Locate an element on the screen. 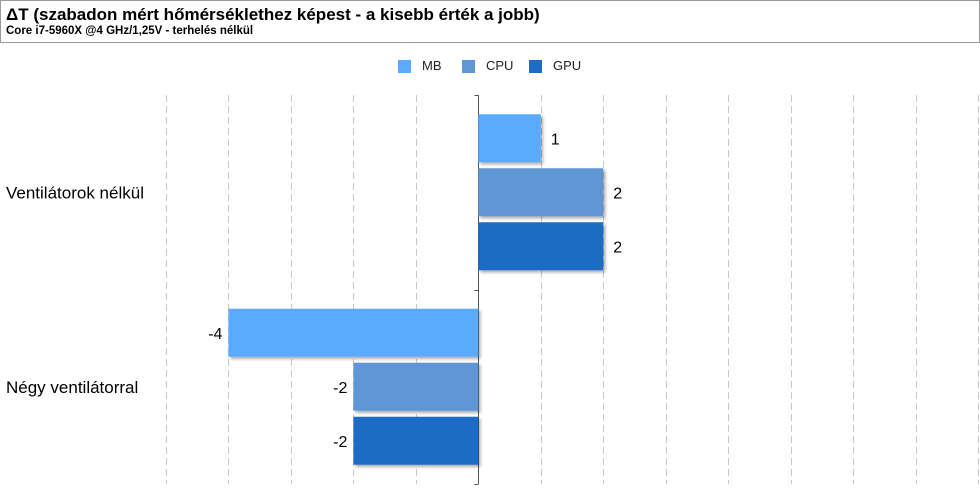  data-label: 1 is located at coordinates (555, 139).